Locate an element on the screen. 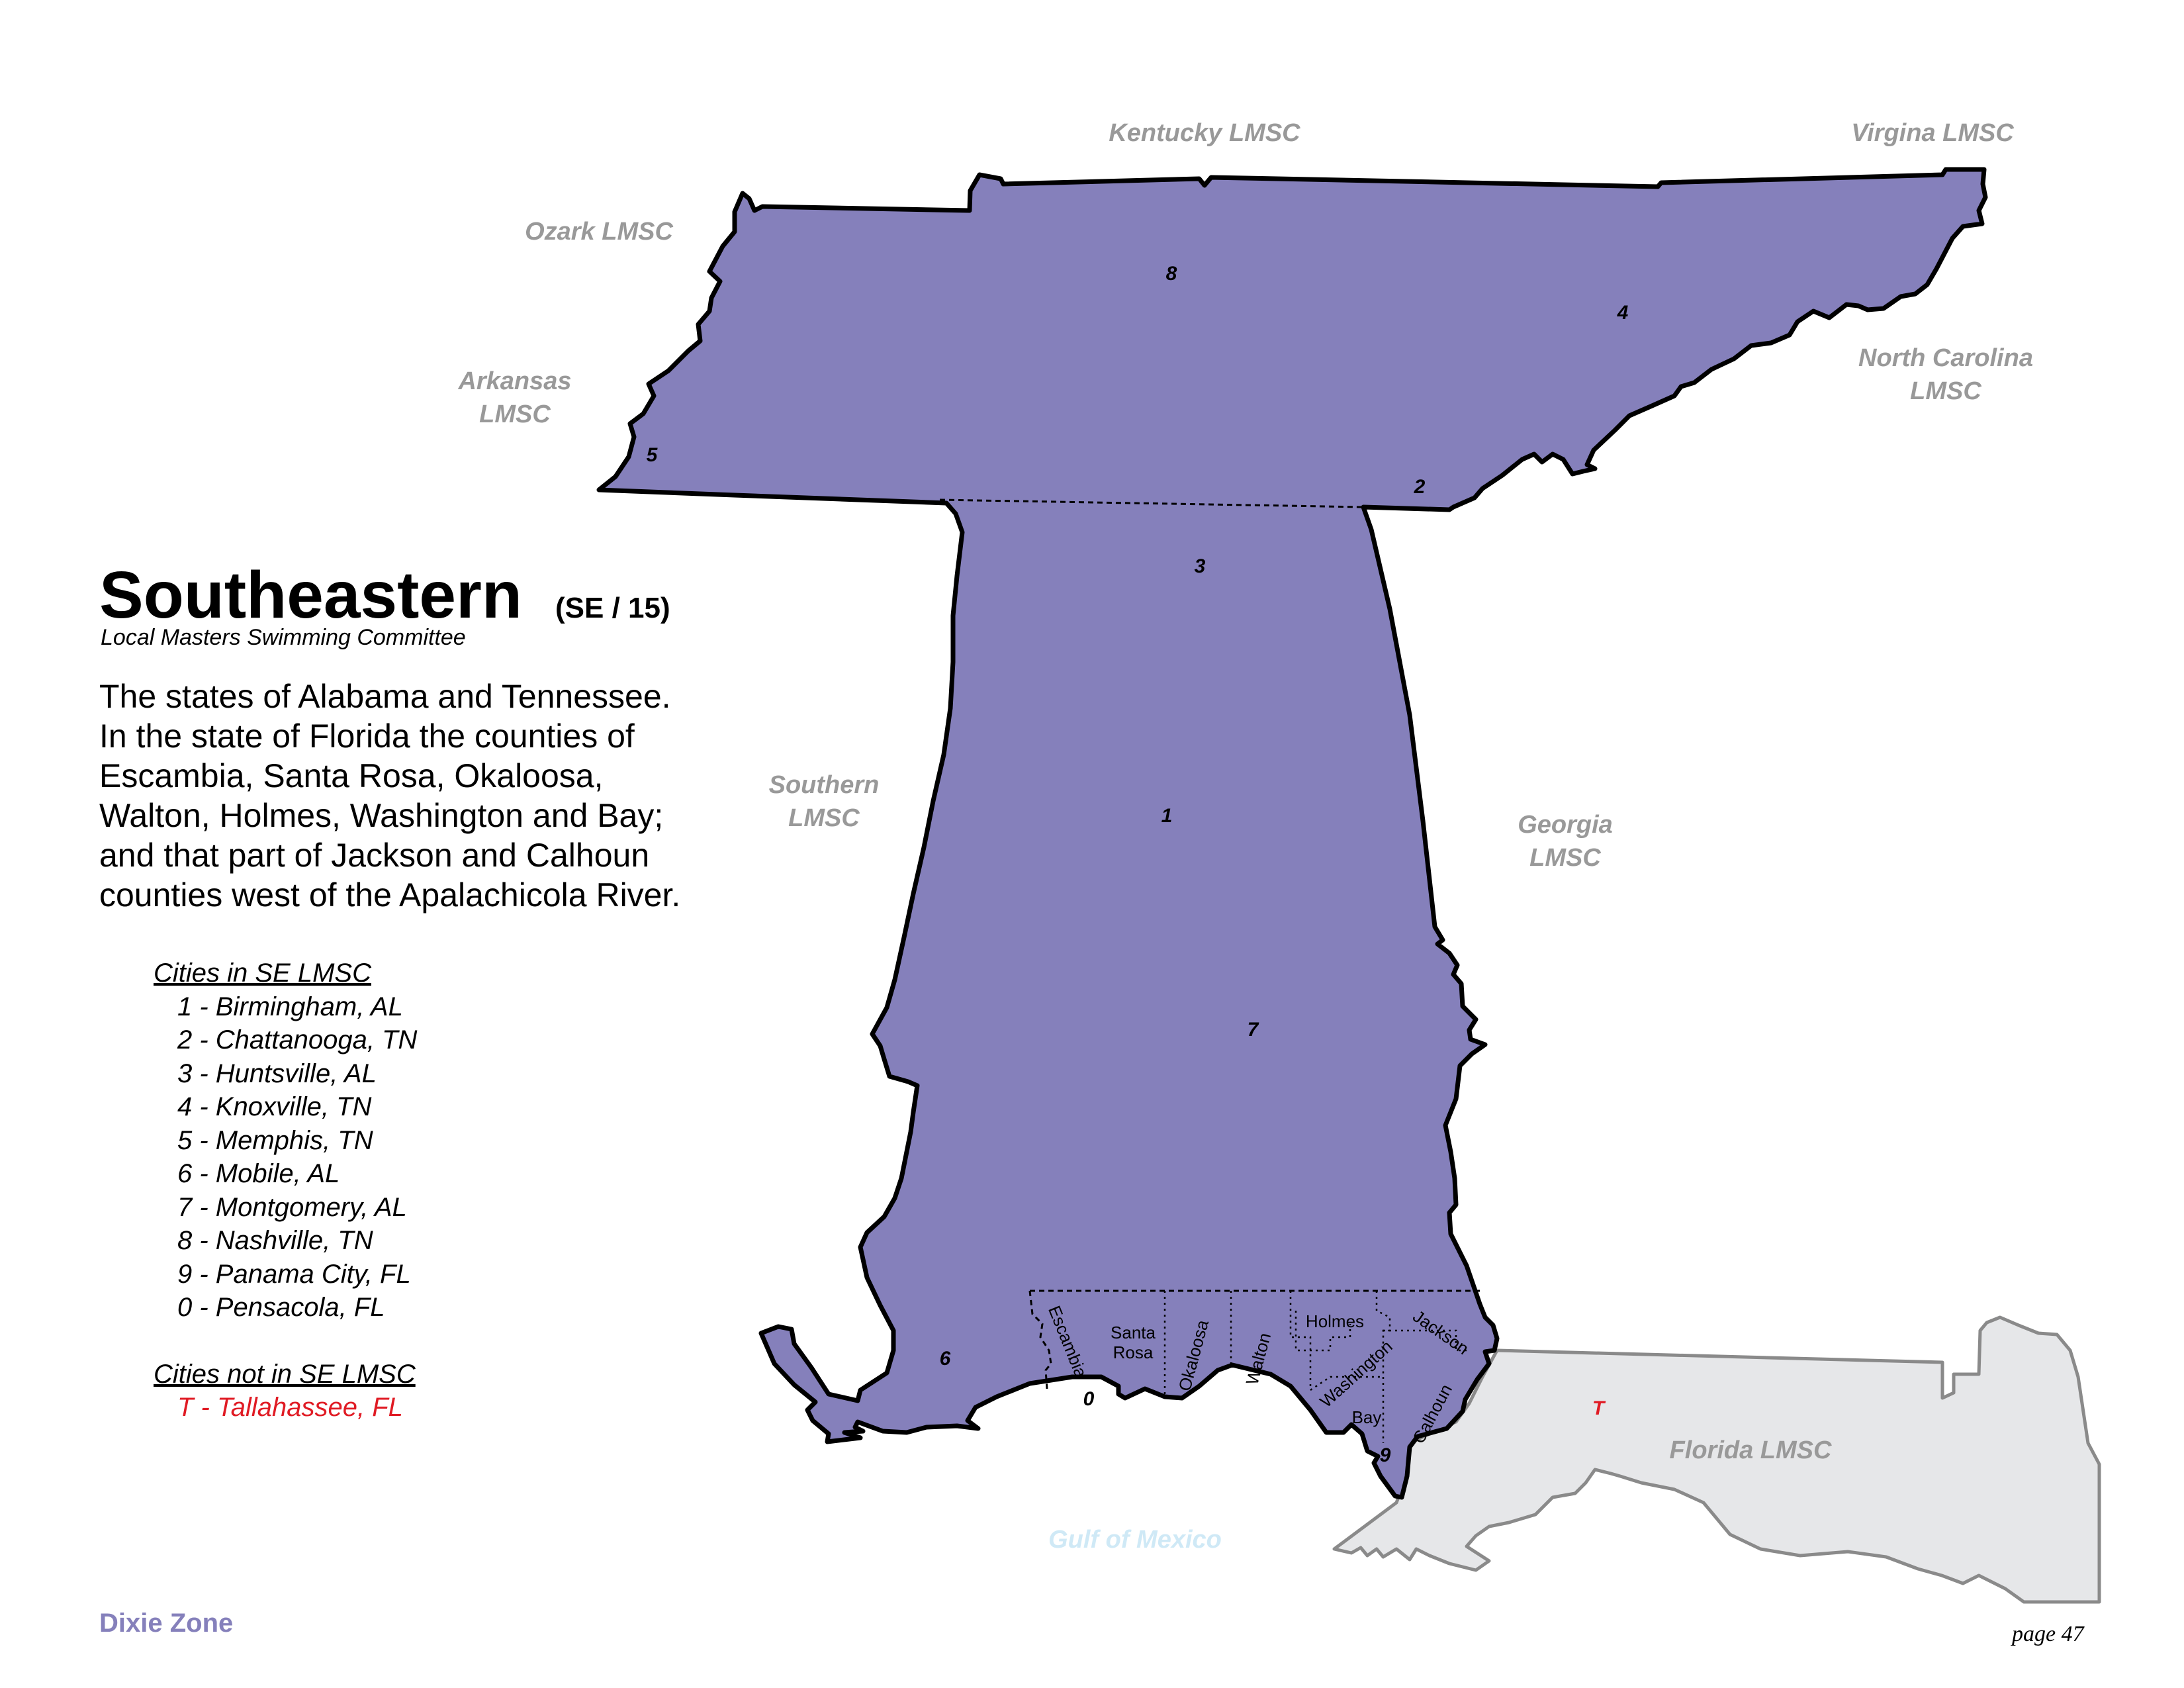  city-marker-6: 6 is located at coordinates (946, 1359).